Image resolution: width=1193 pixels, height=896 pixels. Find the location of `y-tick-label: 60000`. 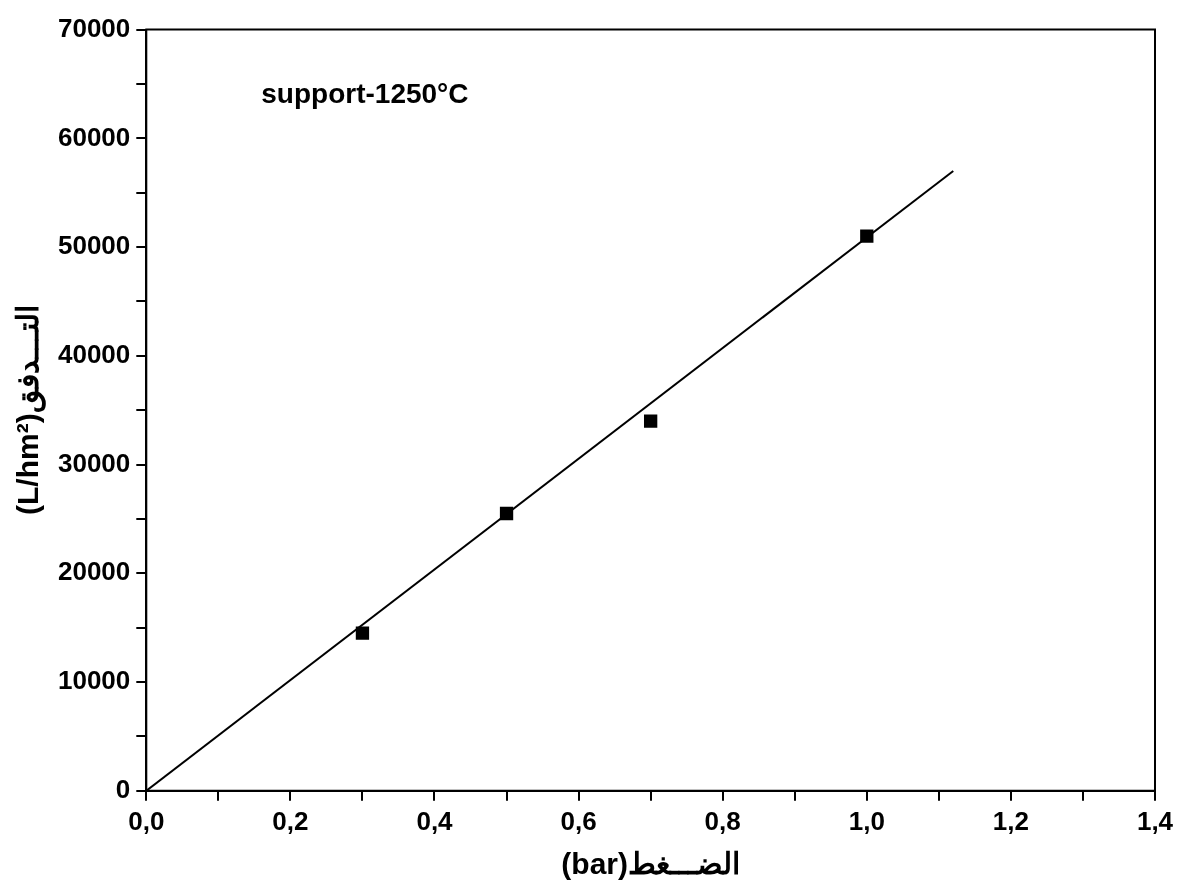

y-tick-label: 60000 is located at coordinates (94, 136).